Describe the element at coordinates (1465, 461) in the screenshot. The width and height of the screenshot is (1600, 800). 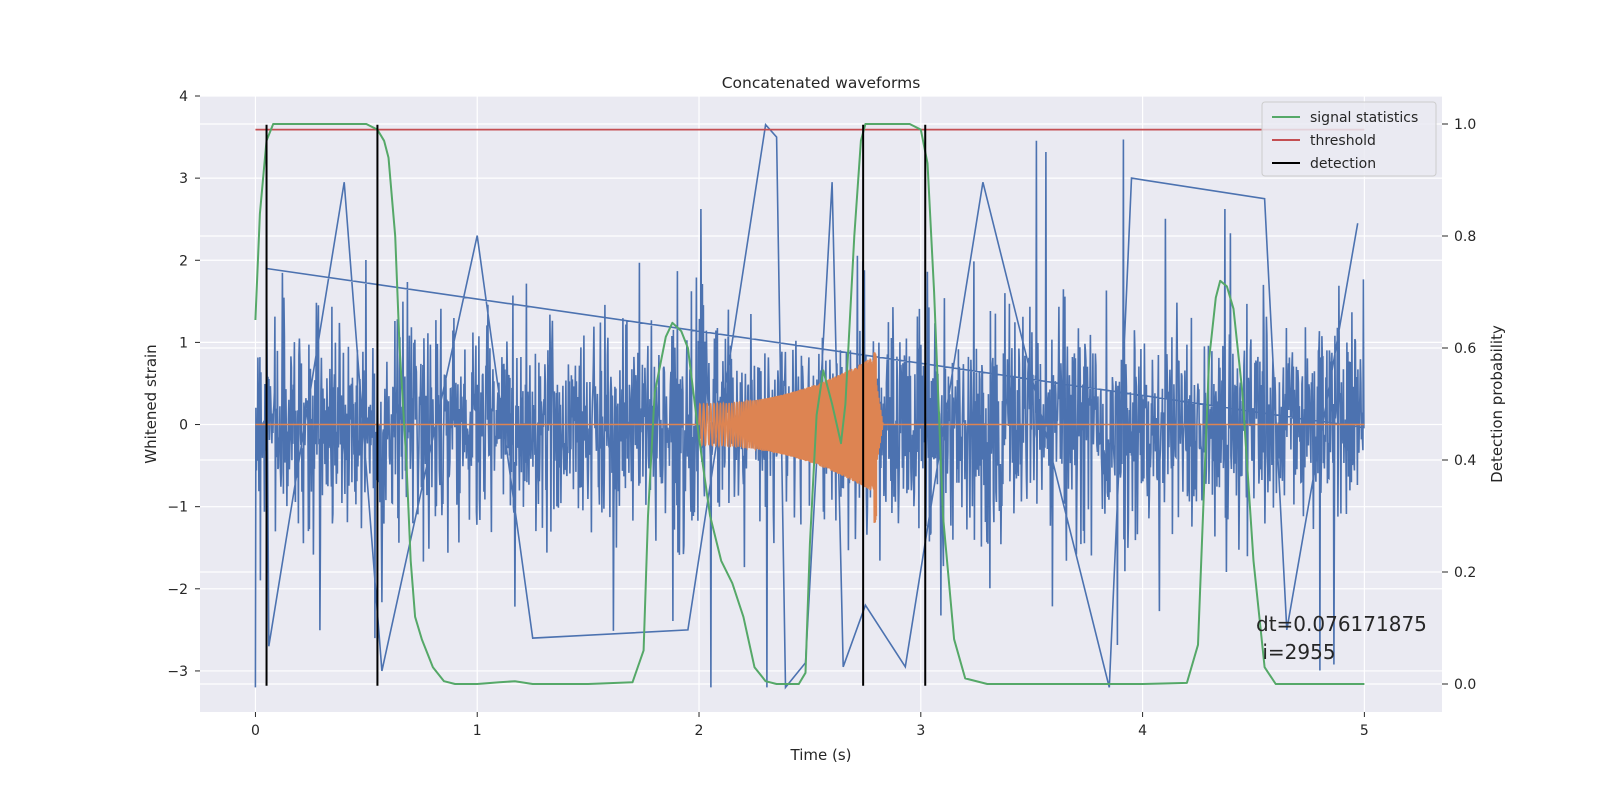
I see `y2-tick-label: 0.4` at that location.